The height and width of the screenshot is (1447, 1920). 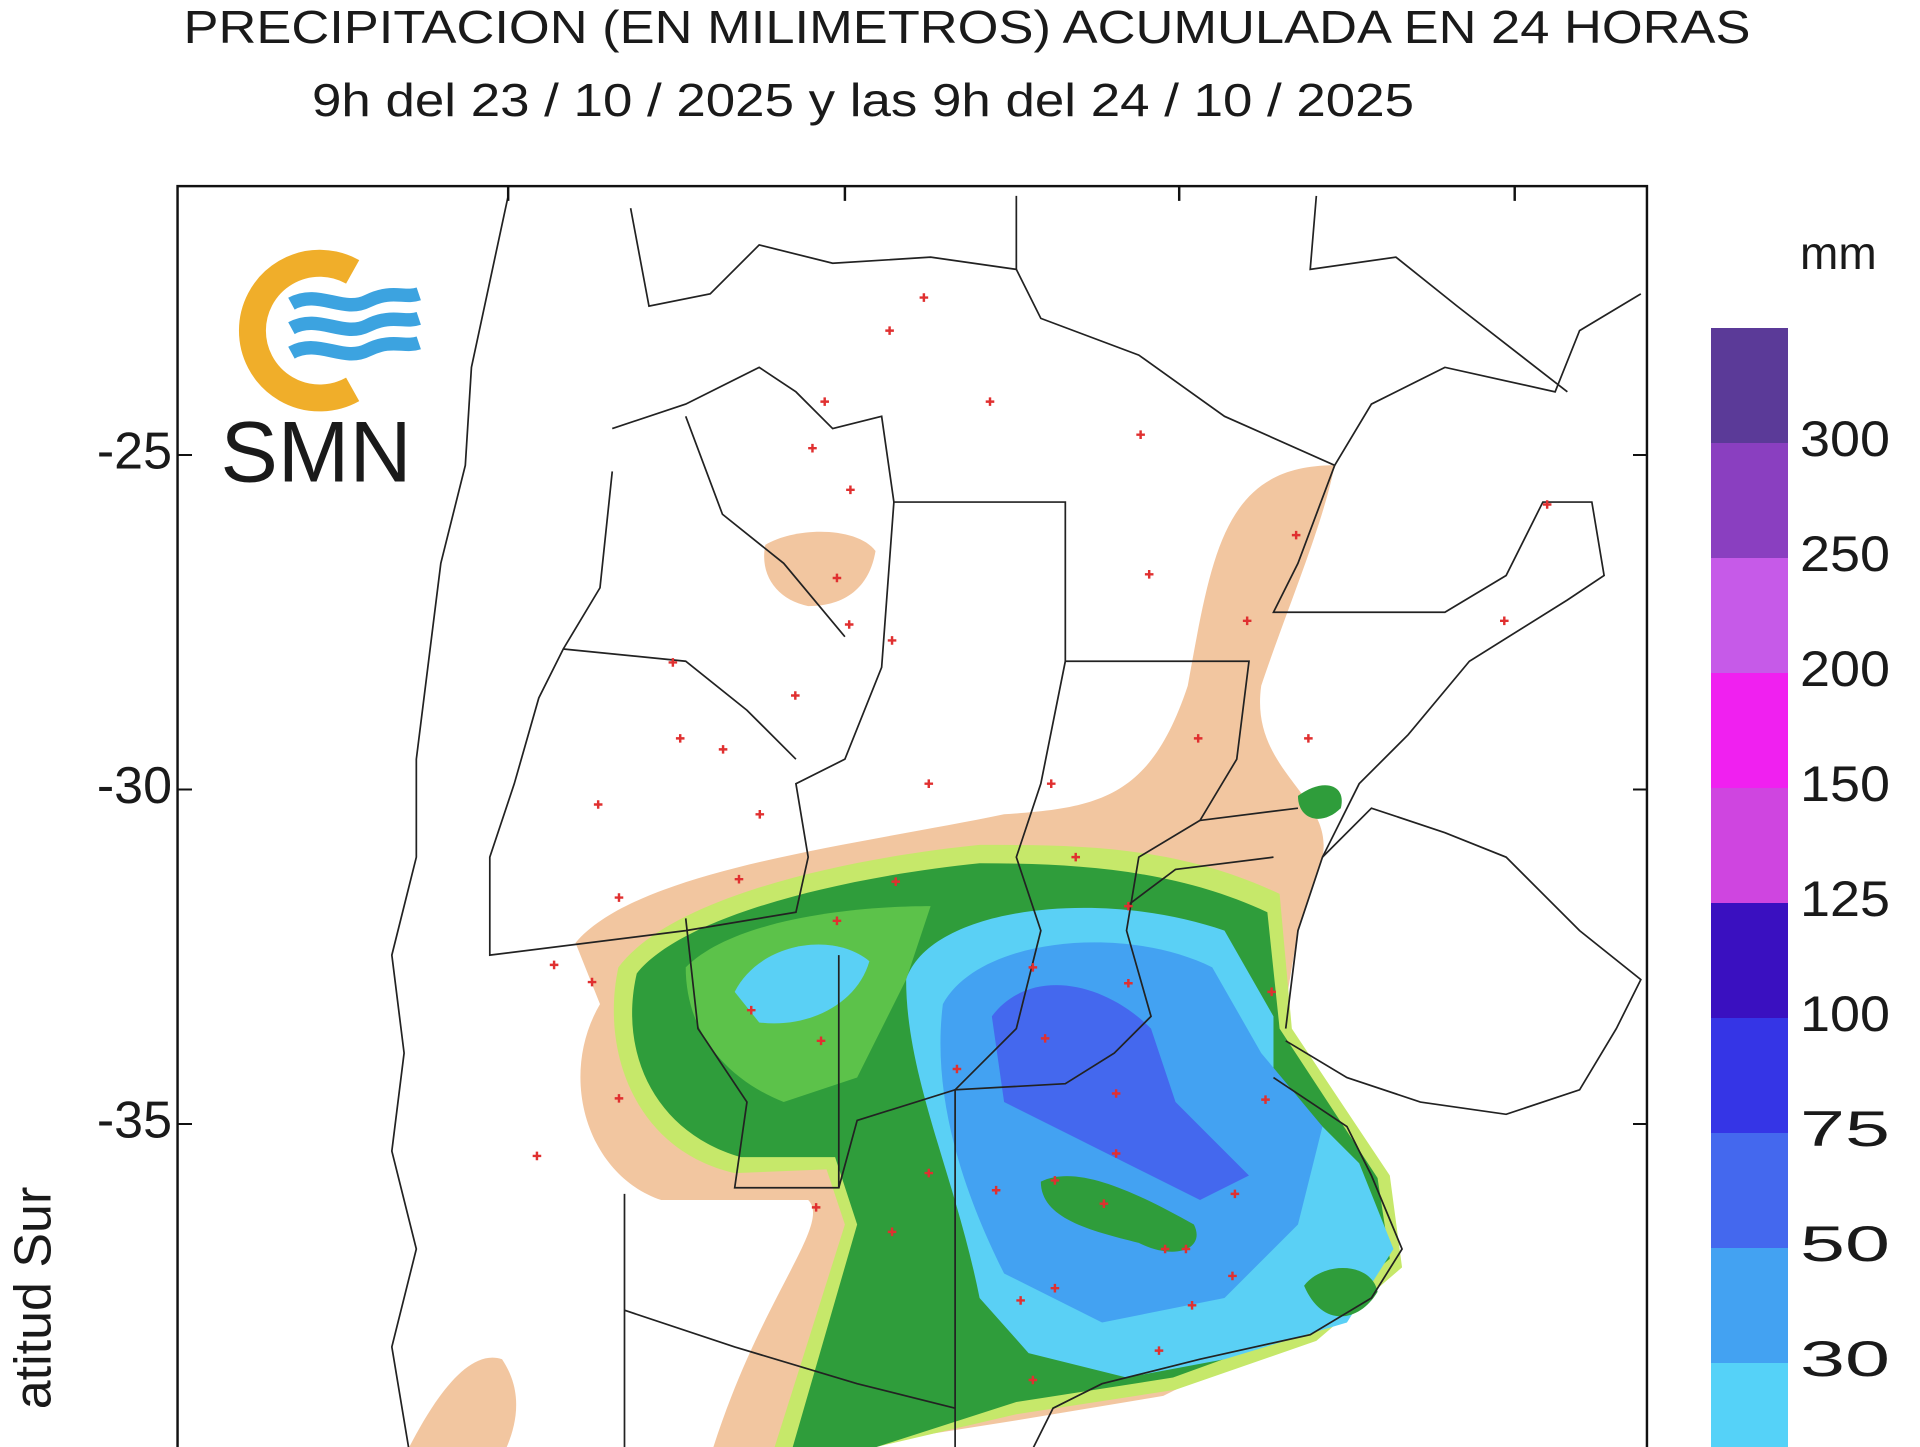 I want to click on legend-label: 100, so click(x=1845, y=1014).